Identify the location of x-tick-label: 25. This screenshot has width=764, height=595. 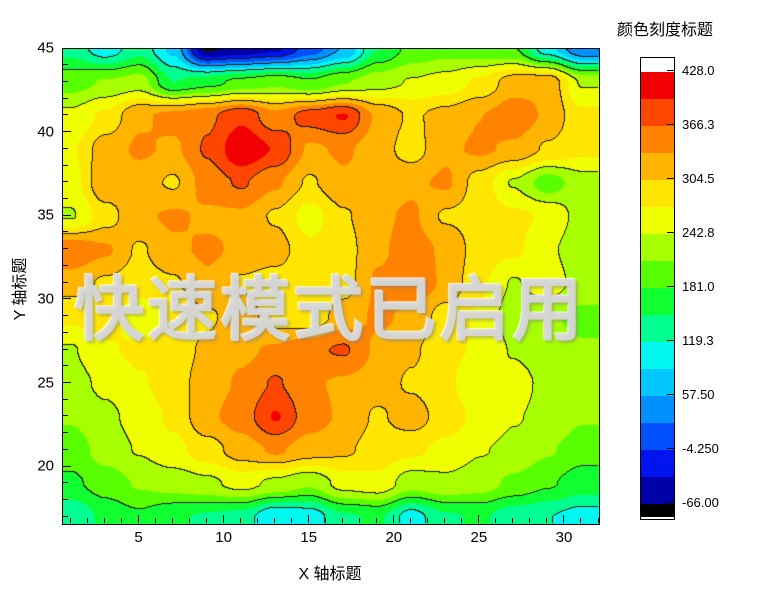
(479, 537).